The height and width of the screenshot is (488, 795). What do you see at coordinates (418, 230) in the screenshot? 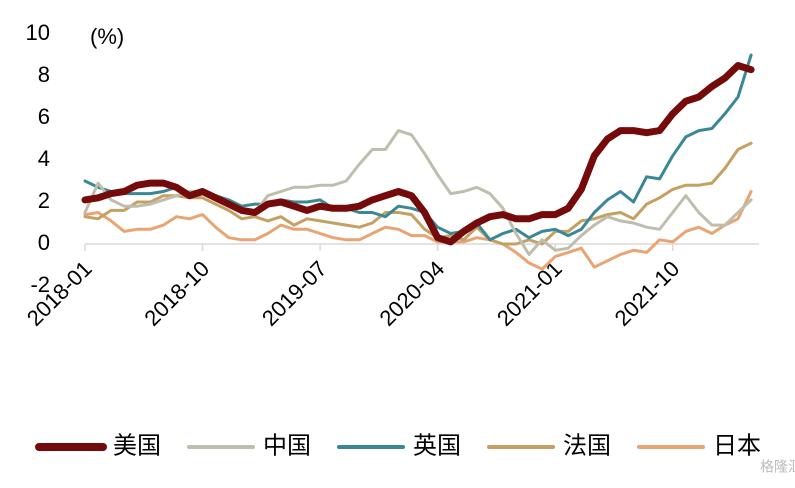
I see `series-line` at bounding box center [418, 230].